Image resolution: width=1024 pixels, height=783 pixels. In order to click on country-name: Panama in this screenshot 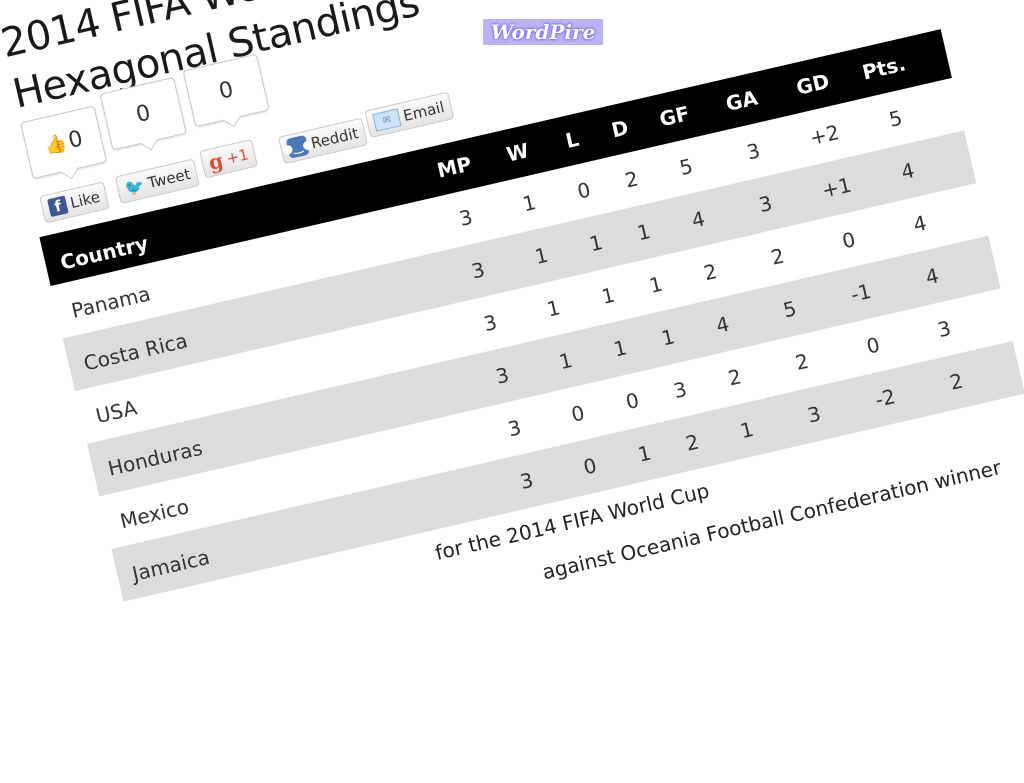, I will do `click(111, 302)`.